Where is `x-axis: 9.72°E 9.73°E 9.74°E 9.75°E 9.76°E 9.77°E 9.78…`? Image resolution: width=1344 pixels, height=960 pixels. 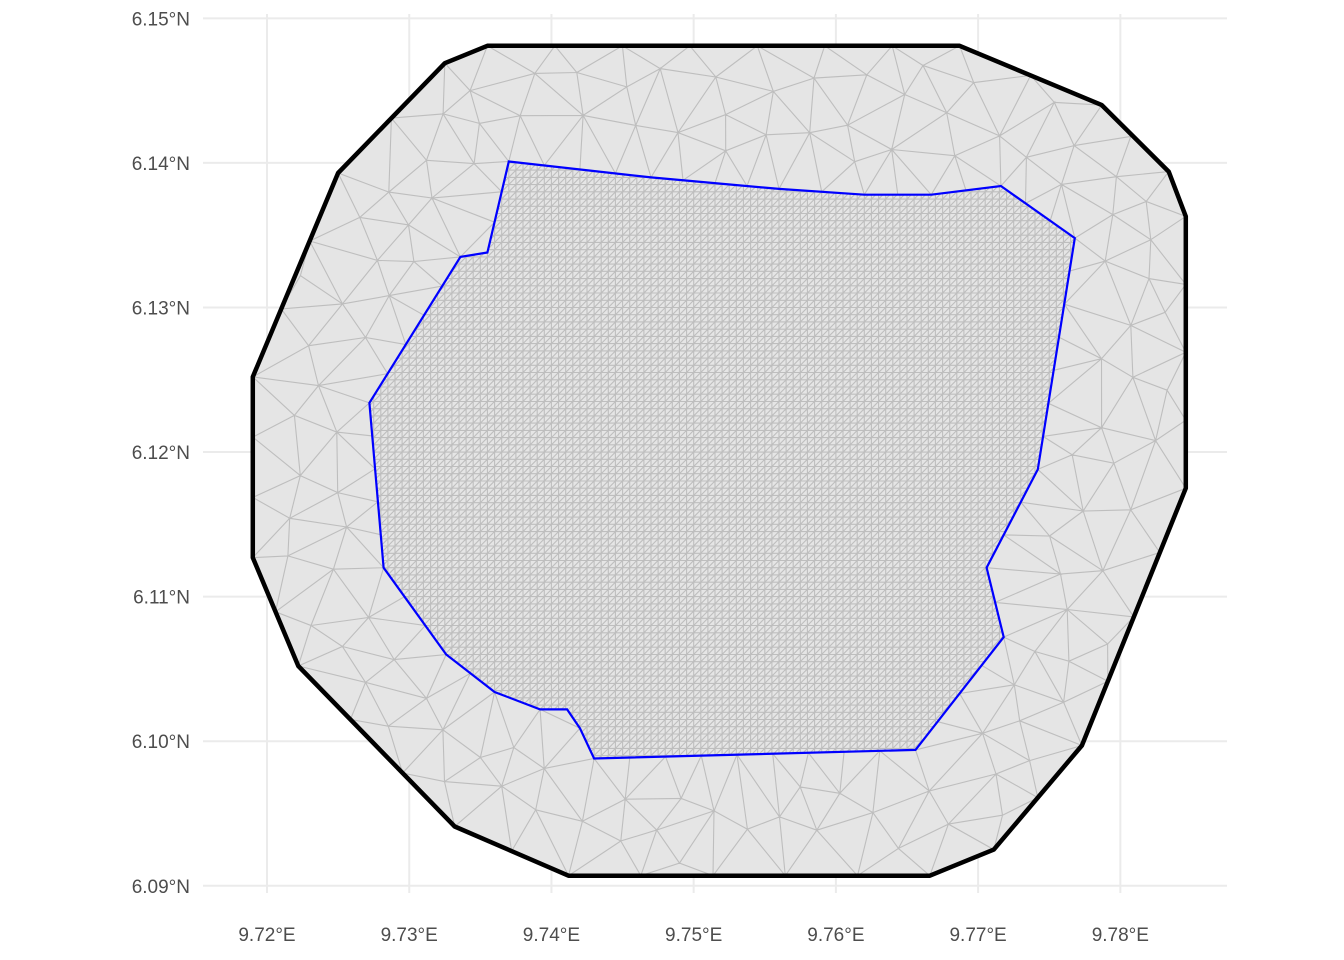 x-axis: 9.72°E 9.73°E 9.74°E 9.75°E 9.76°E 9.77°E 9.78… is located at coordinates (693, 935).